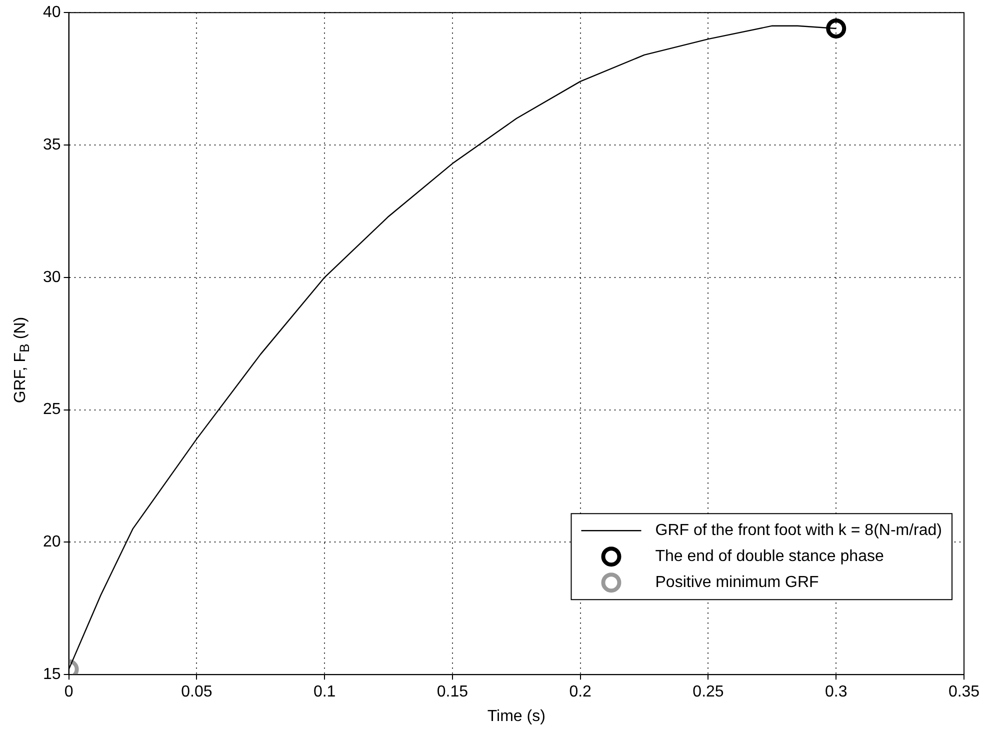 The image size is (984, 732). What do you see at coordinates (452, 692) in the screenshot?
I see `x-tick-label: 0.15` at bounding box center [452, 692].